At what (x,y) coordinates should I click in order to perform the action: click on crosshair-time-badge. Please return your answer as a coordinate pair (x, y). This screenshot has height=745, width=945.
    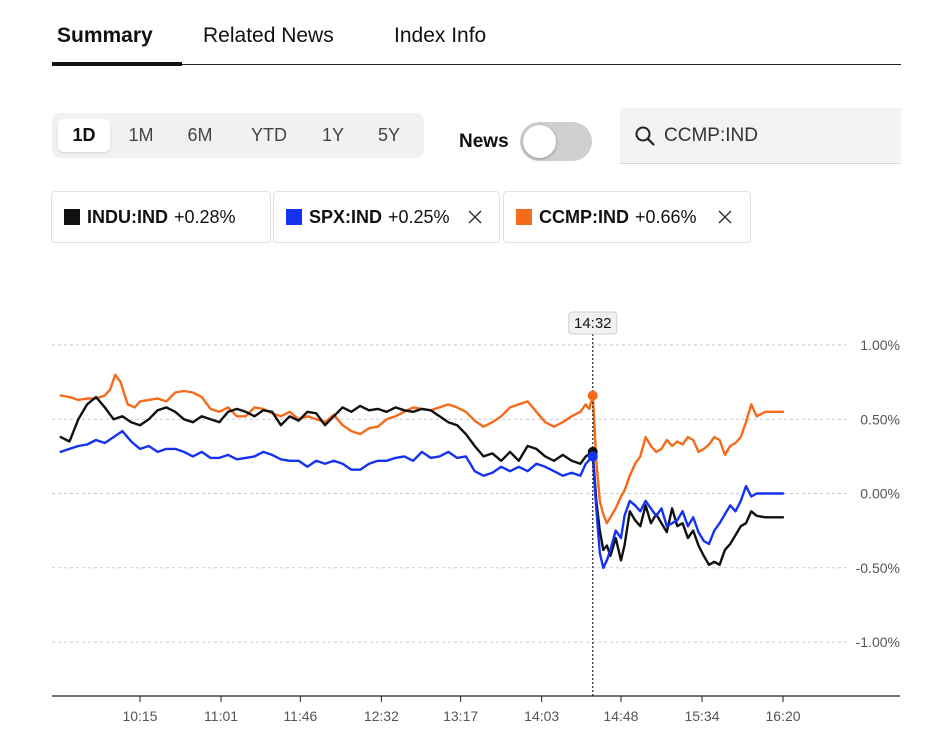
    Looking at the image, I should click on (593, 323).